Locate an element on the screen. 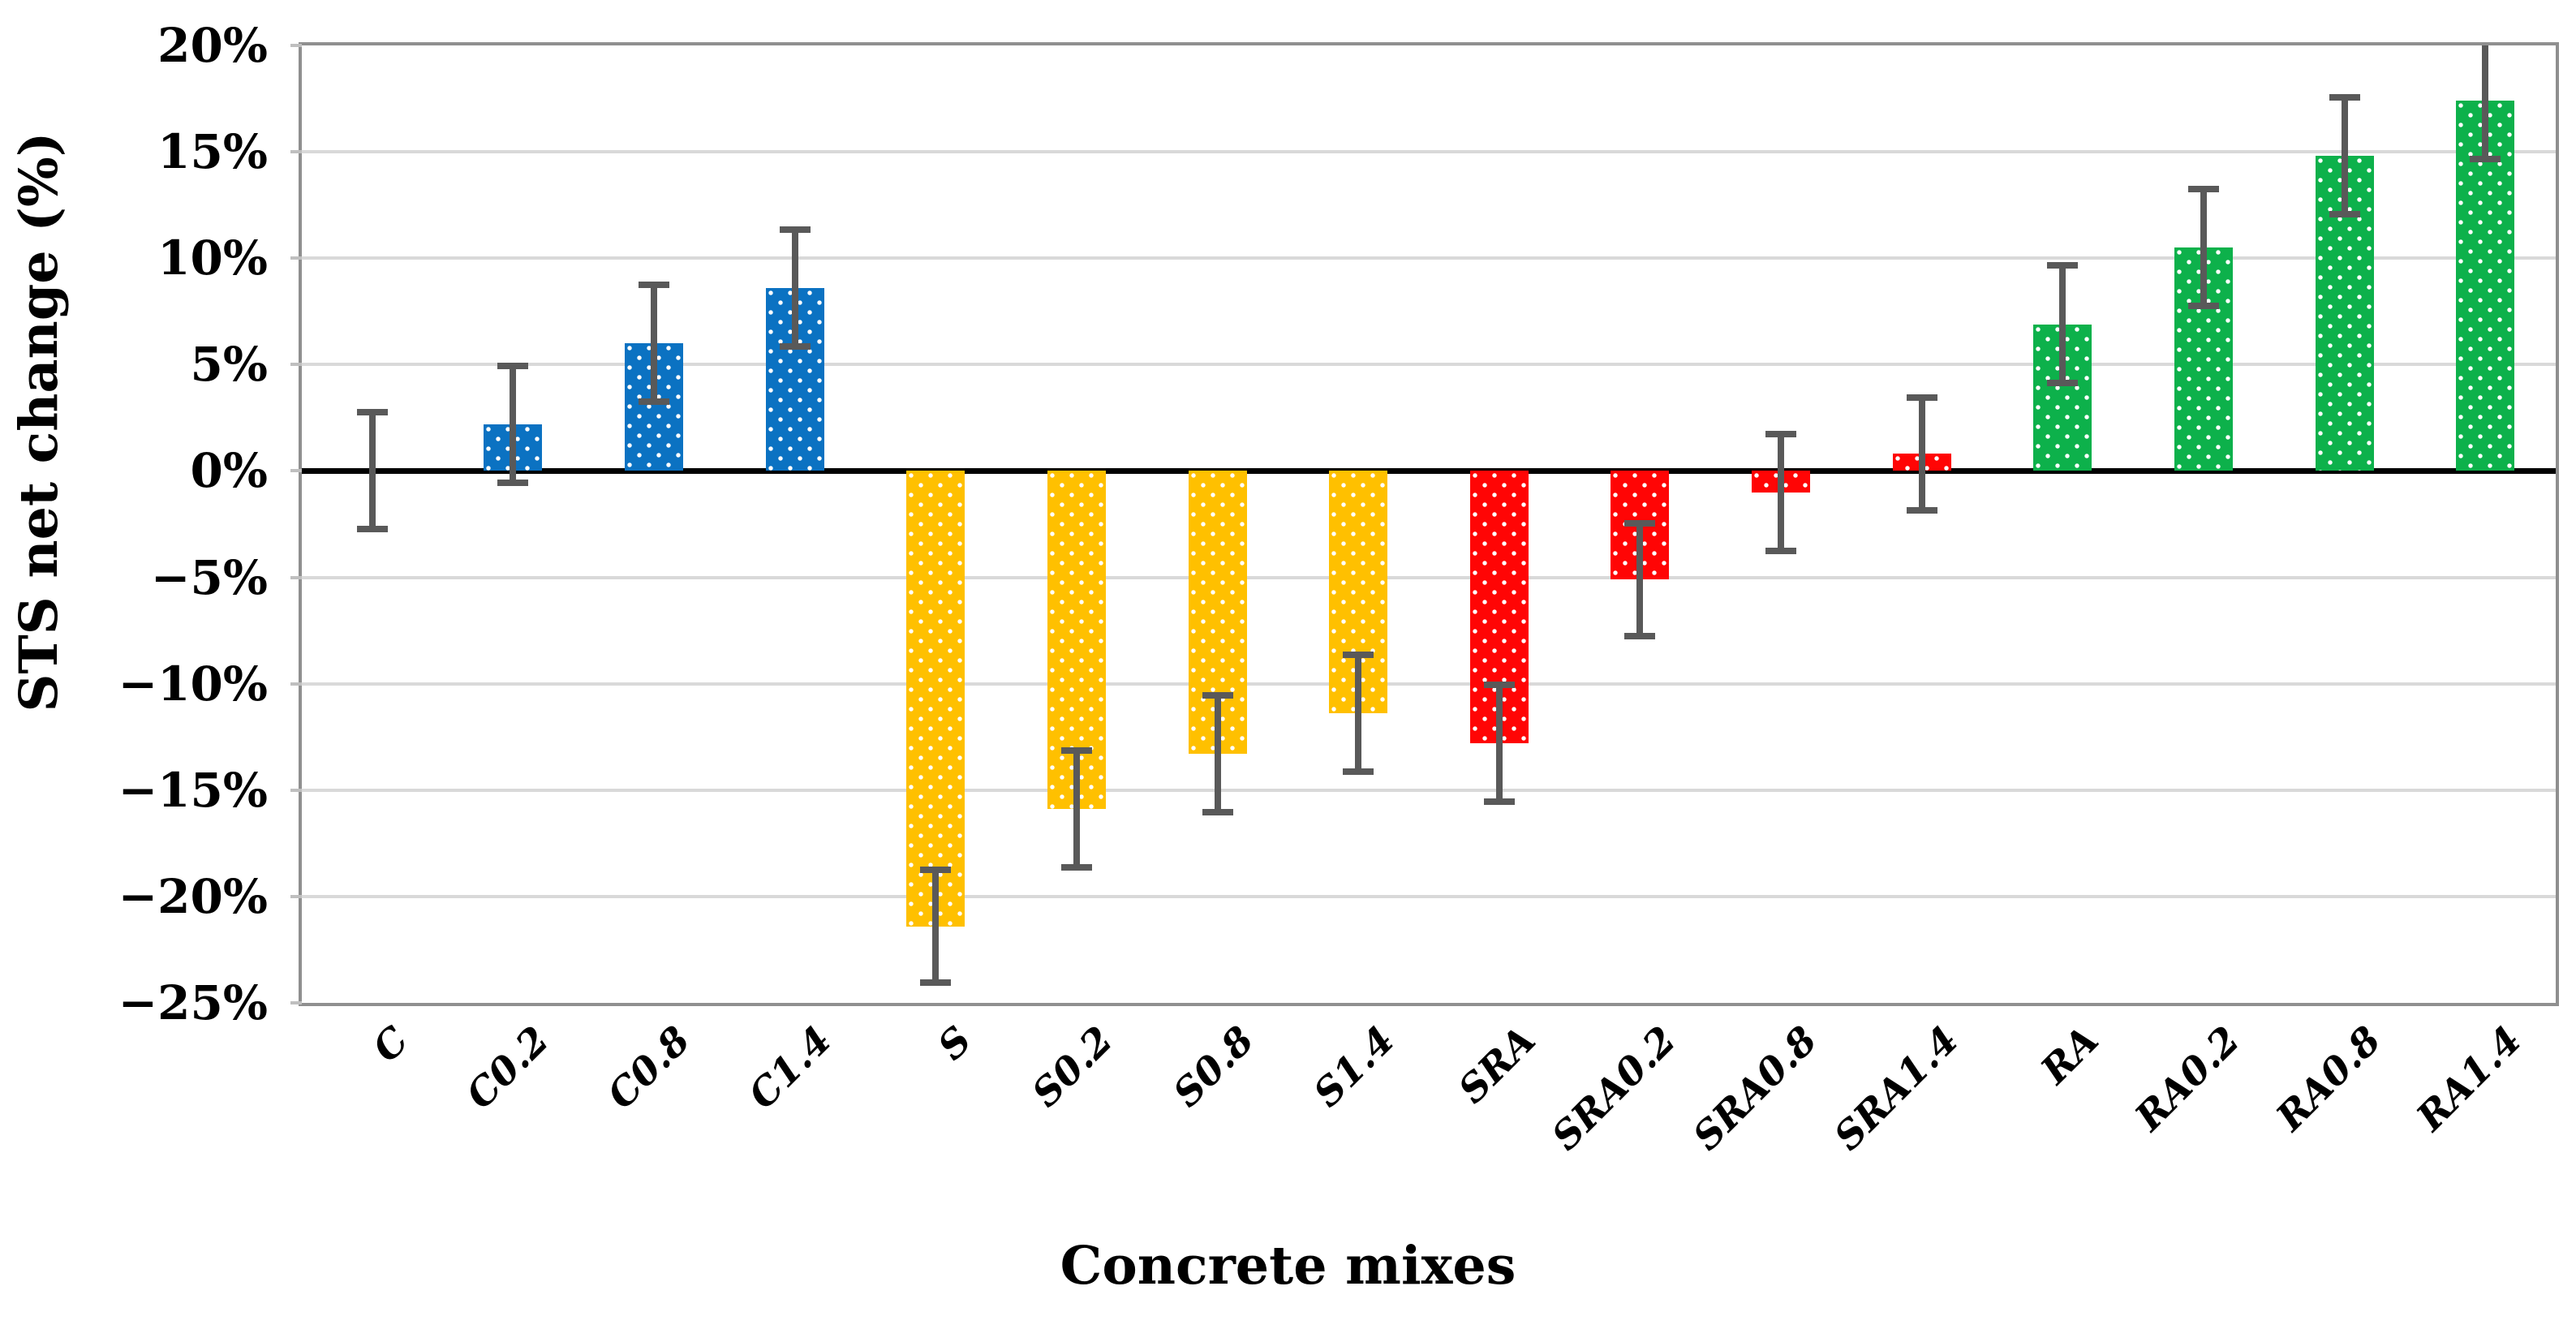 Image resolution: width=2576 pixels, height=1325 pixels. error-cap-top-C is located at coordinates (372, 412).